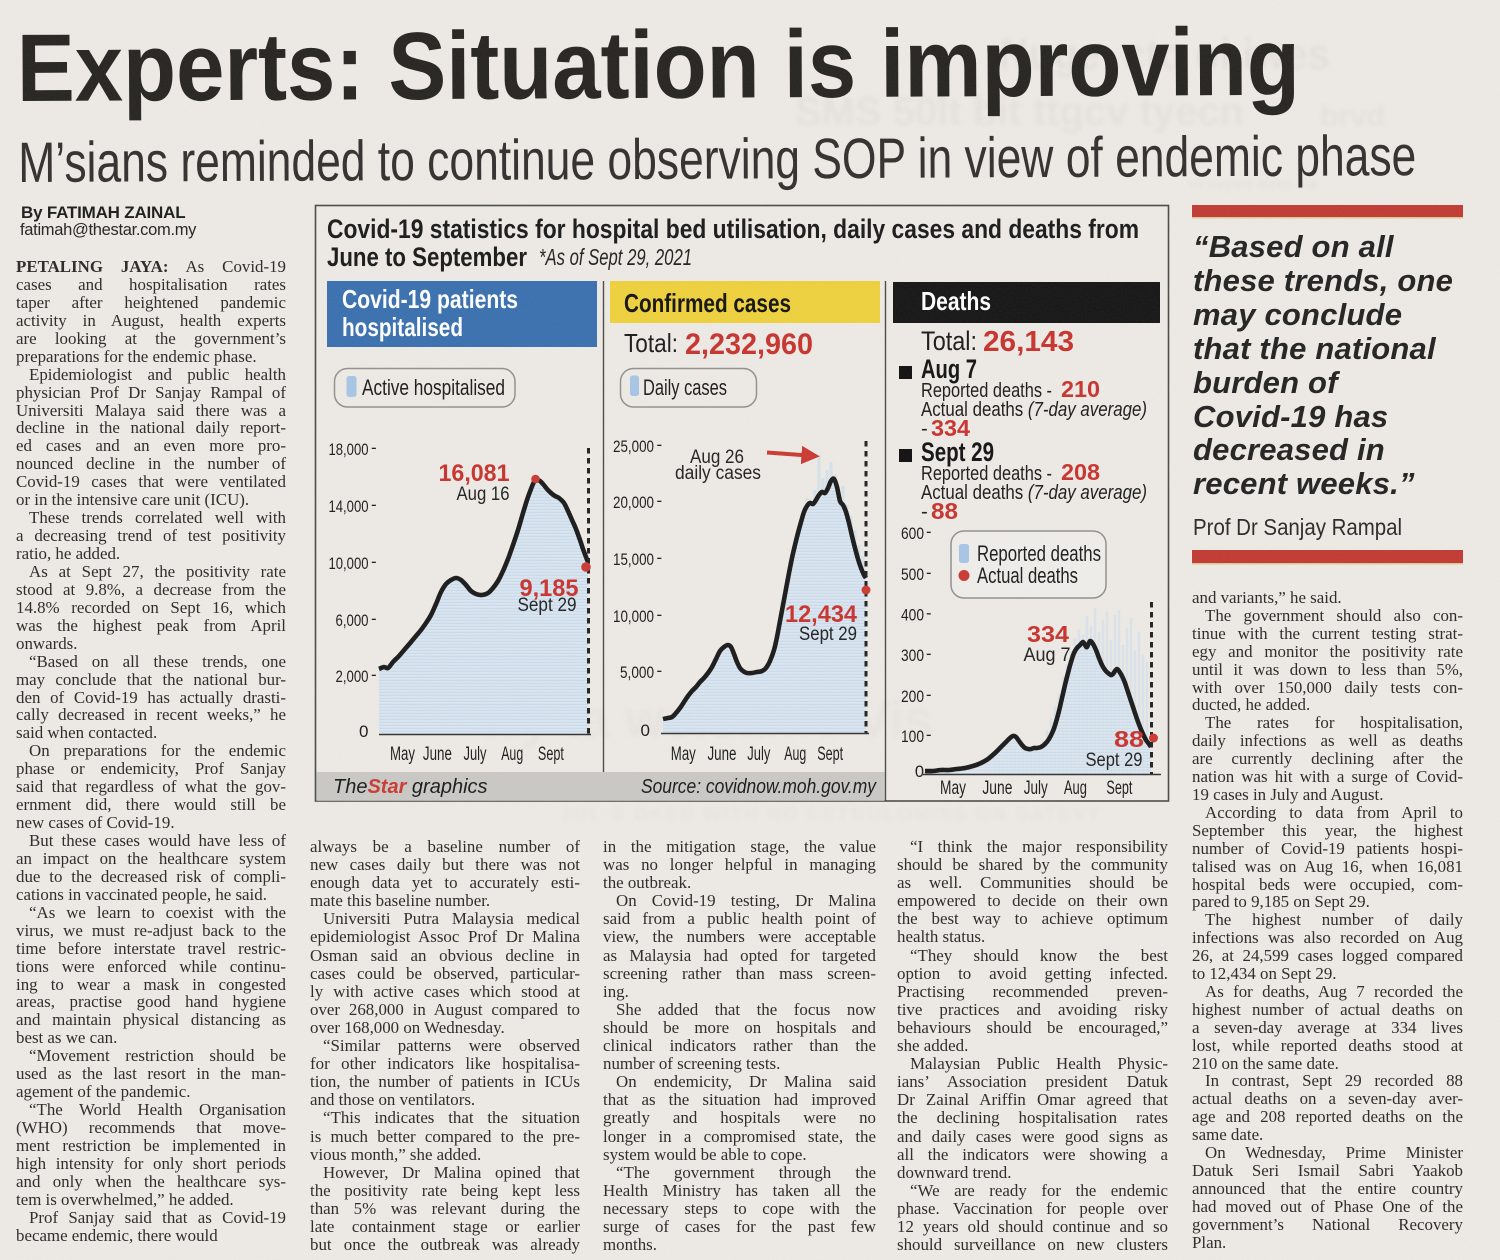  I want to click on svg-text: Confirmed cases, so click(707, 303).